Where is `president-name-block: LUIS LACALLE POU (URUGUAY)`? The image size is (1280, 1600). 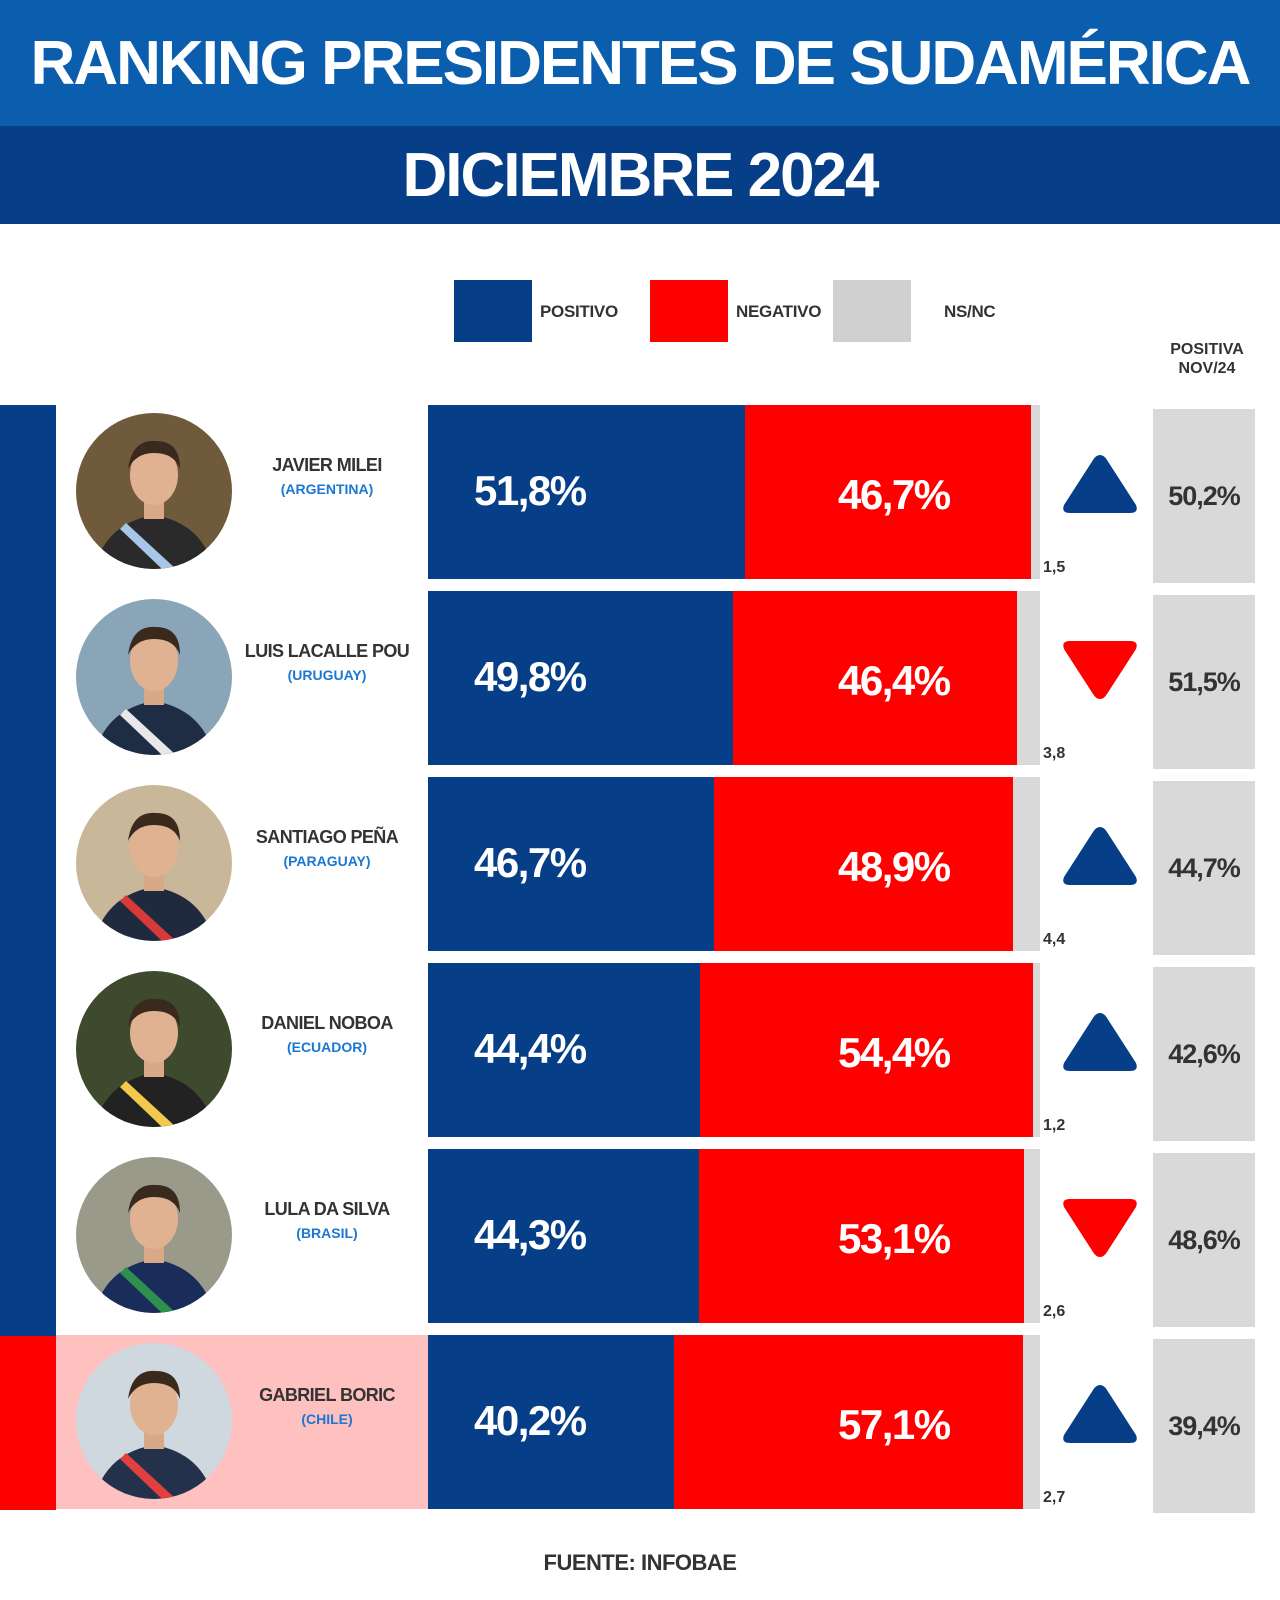 president-name-block: LUIS LACALLE POU (URUGUAY) is located at coordinates (327, 662).